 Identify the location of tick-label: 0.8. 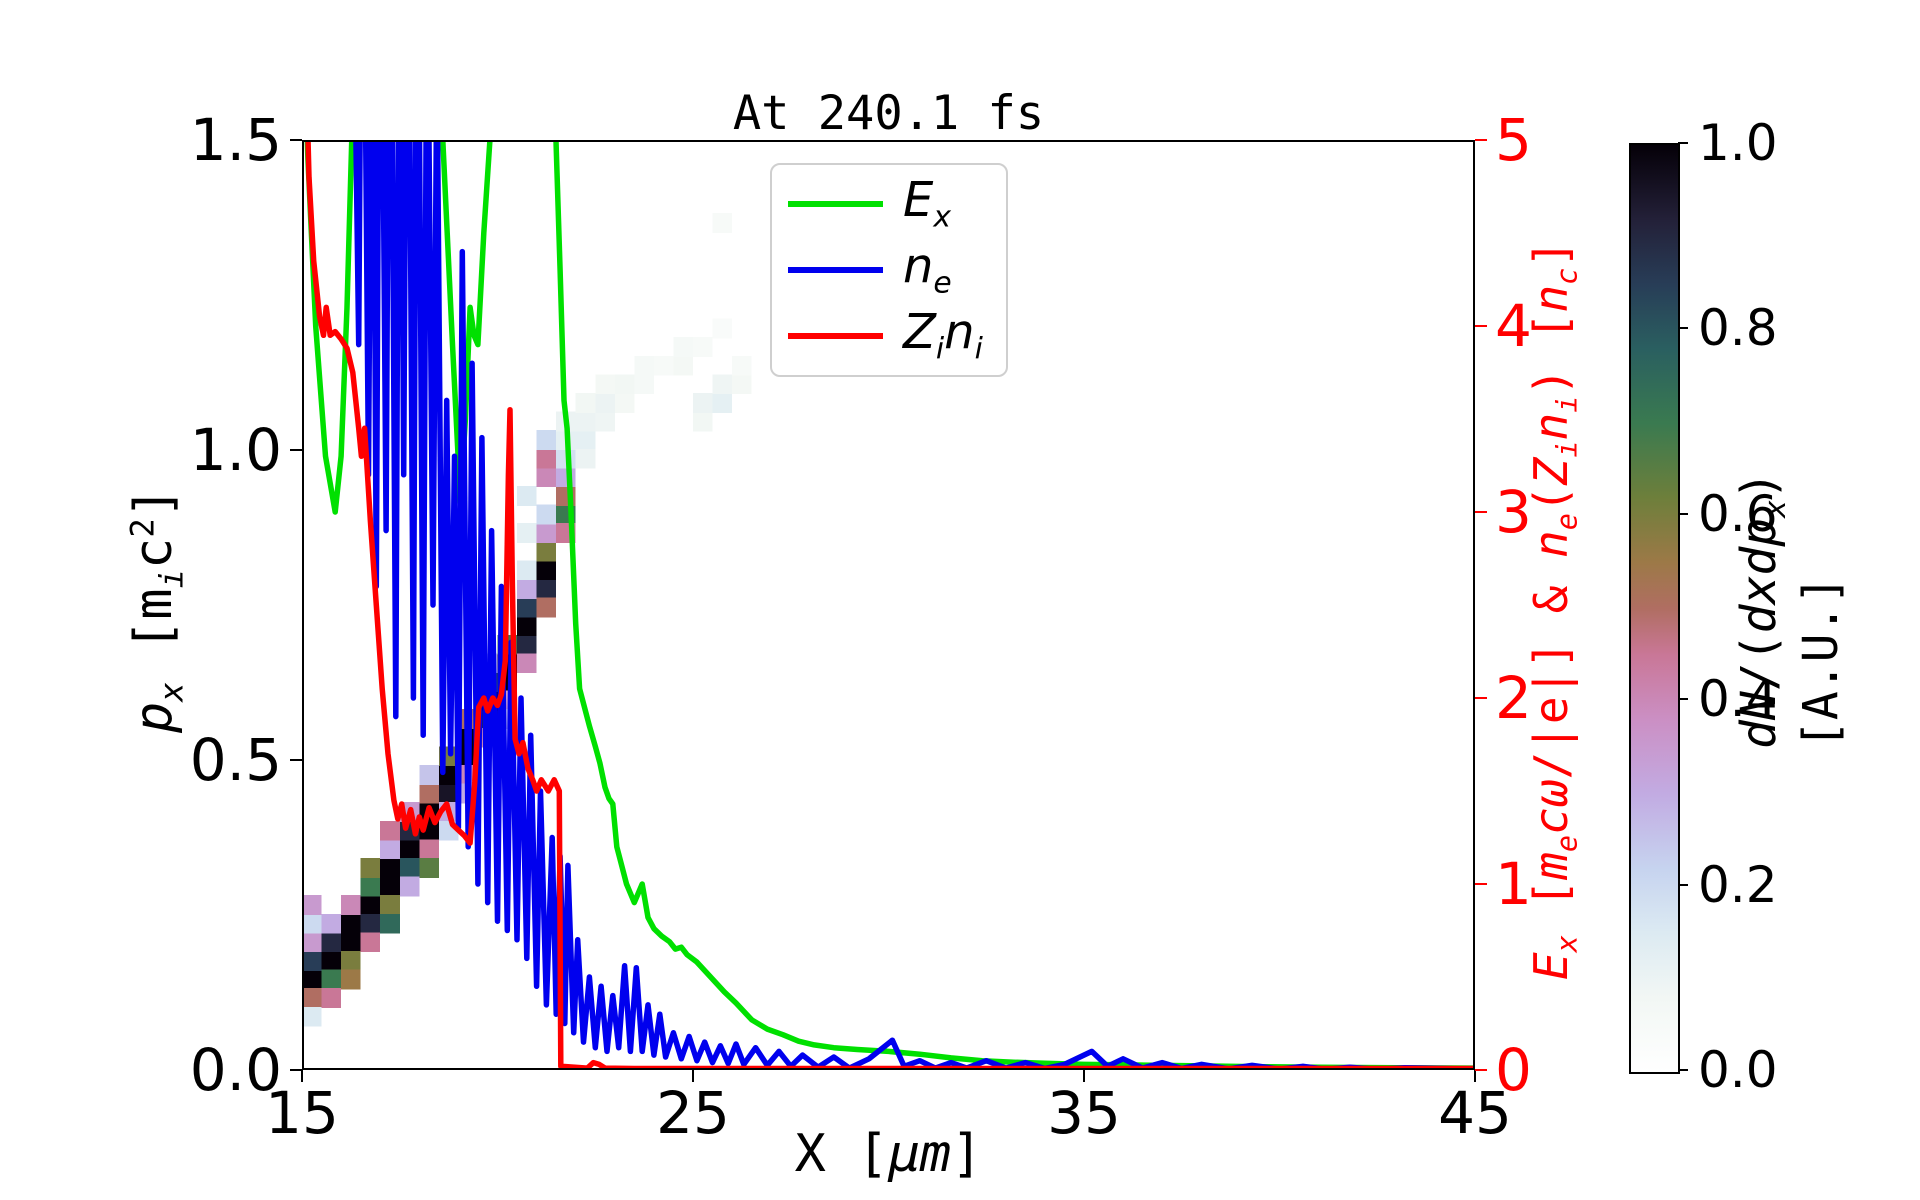
(1738, 328).